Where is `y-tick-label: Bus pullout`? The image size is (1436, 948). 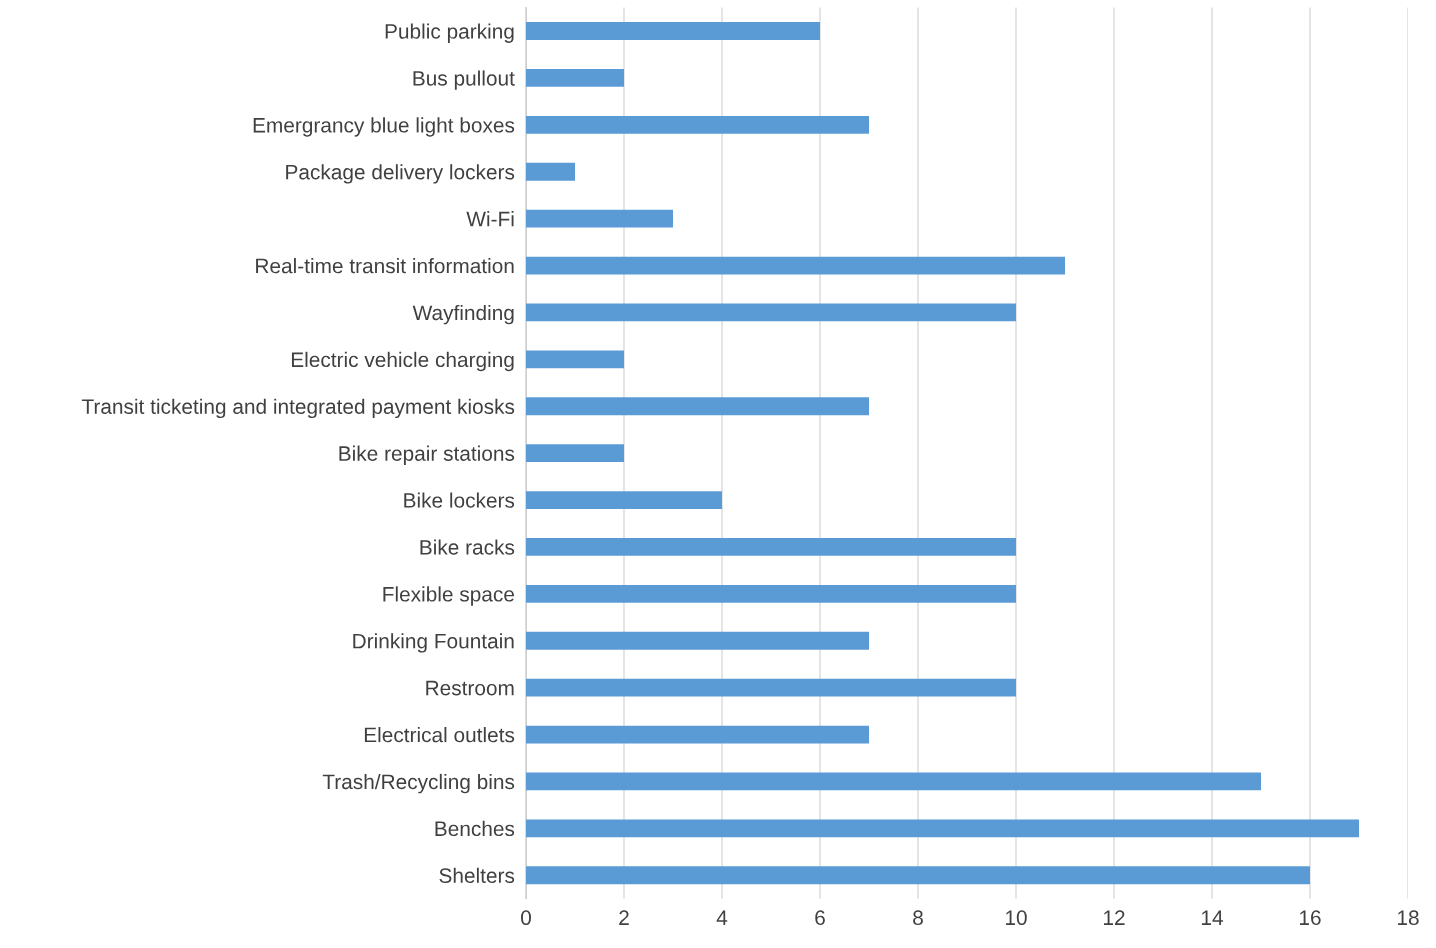
y-tick-label: Bus pullout is located at coordinates (464, 80).